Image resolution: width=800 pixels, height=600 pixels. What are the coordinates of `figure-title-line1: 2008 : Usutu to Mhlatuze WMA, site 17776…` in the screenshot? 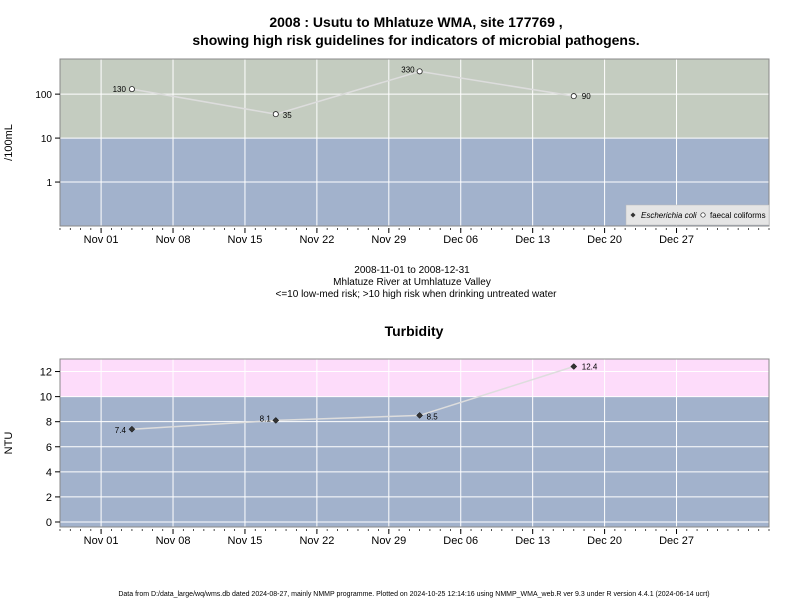 It's located at (415, 22).